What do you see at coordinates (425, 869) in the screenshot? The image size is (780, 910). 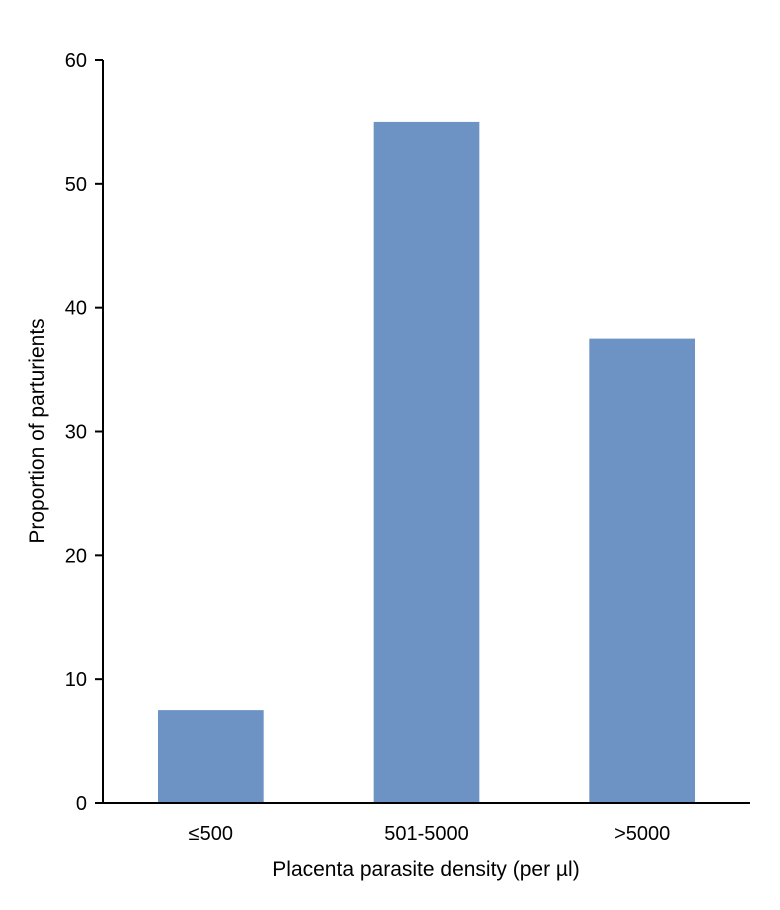 I see `x-axis-title: Placenta parasite density (per µl)` at bounding box center [425, 869].